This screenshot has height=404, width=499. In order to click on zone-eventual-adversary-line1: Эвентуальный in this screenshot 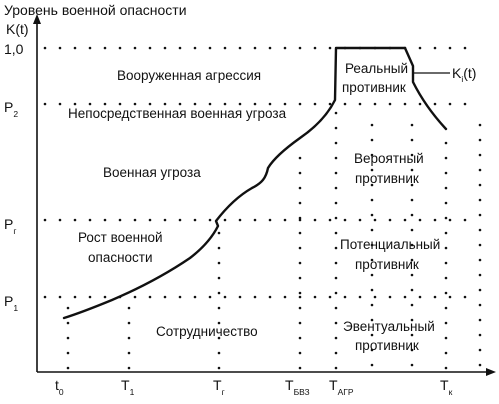, I will do `click(389, 326)`.